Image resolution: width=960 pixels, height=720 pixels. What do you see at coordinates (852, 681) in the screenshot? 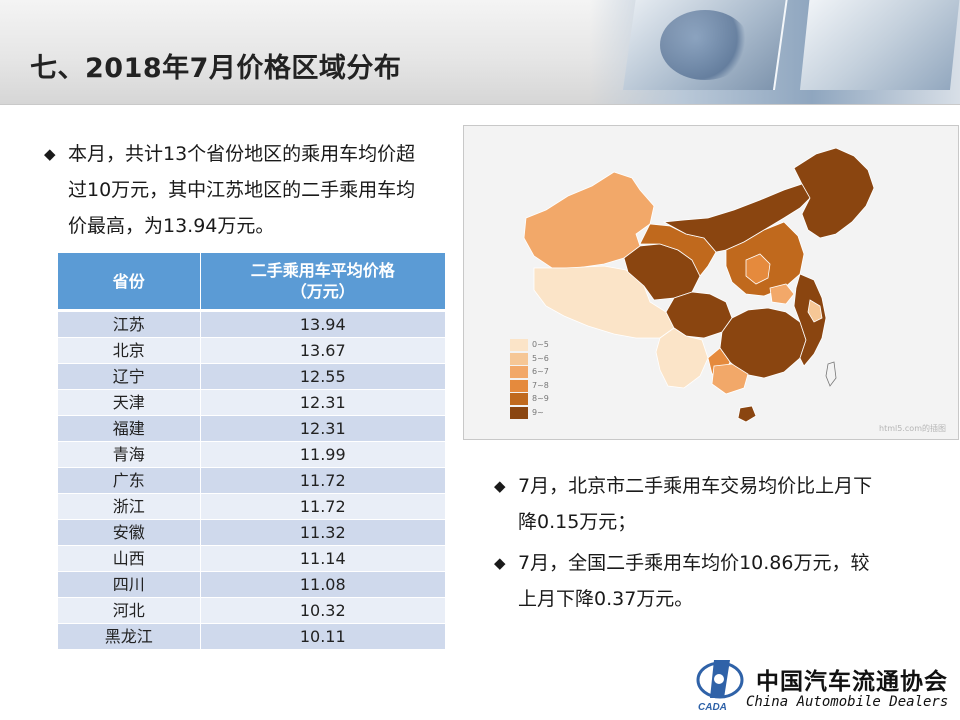
I see `logo-chinese-name: 中国汽车流通协会` at bounding box center [852, 681].